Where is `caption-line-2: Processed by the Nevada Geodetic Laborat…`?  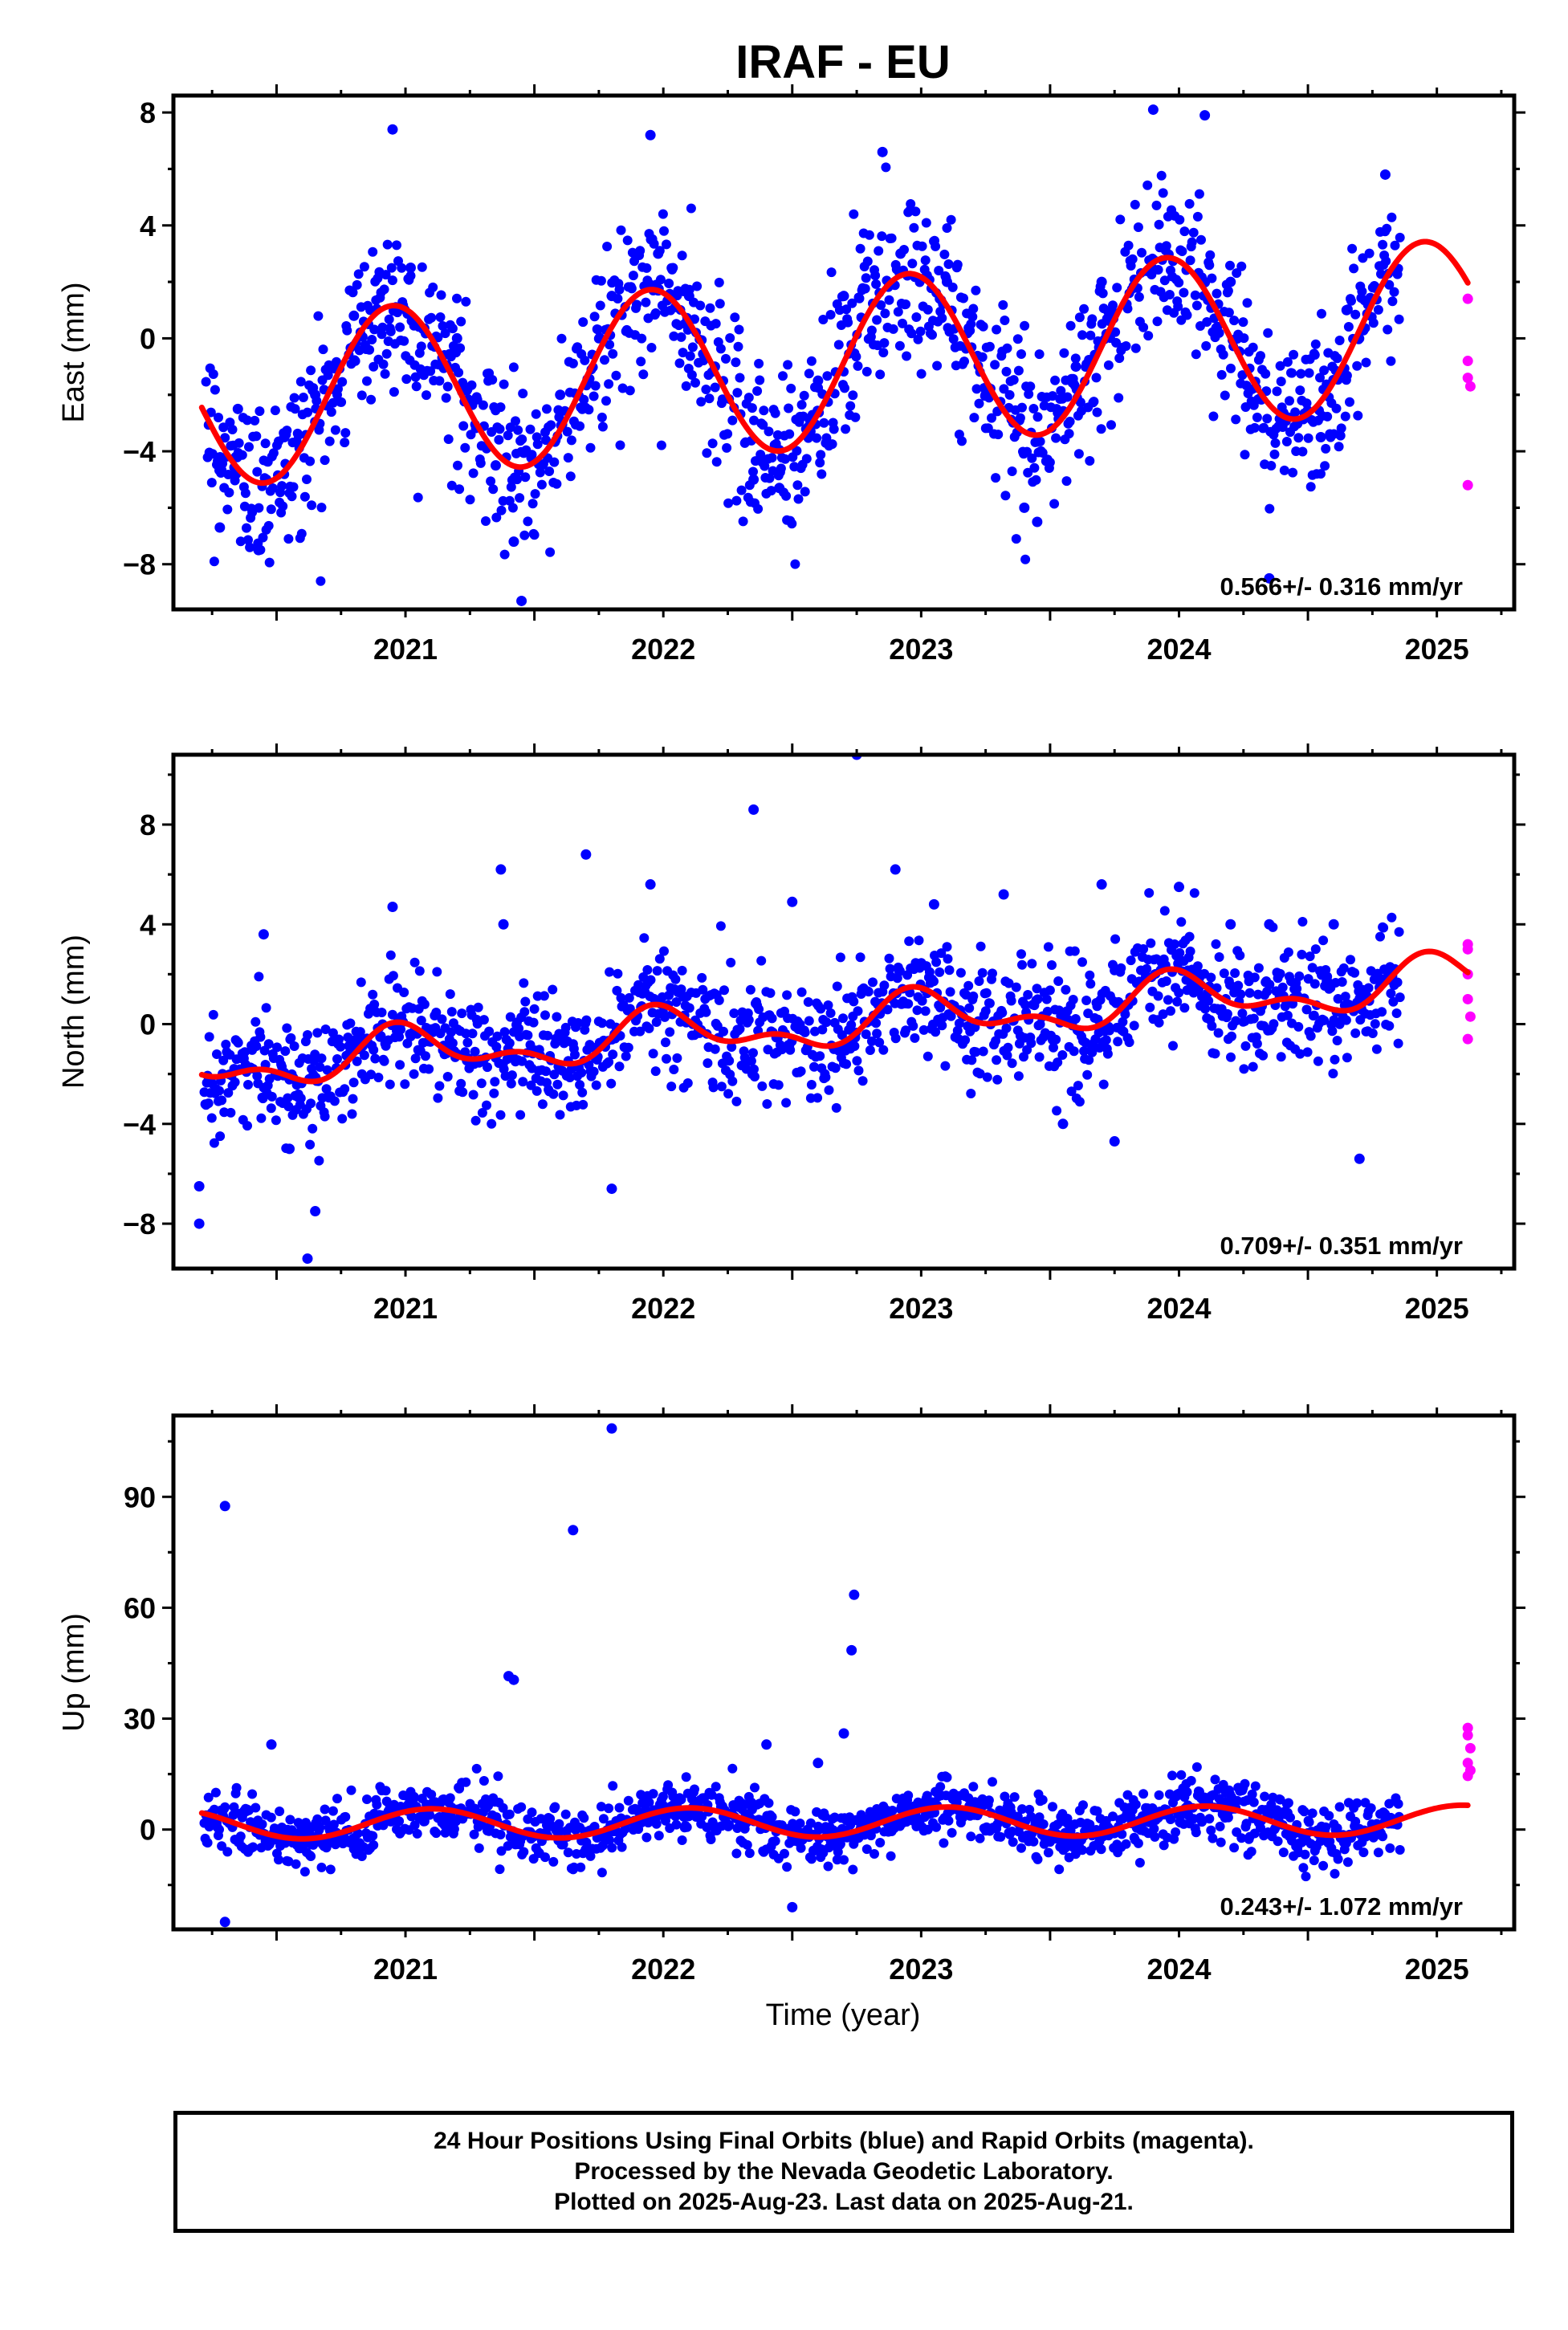 caption-line-2: Processed by the Nevada Geodetic Laborat… is located at coordinates (844, 2171).